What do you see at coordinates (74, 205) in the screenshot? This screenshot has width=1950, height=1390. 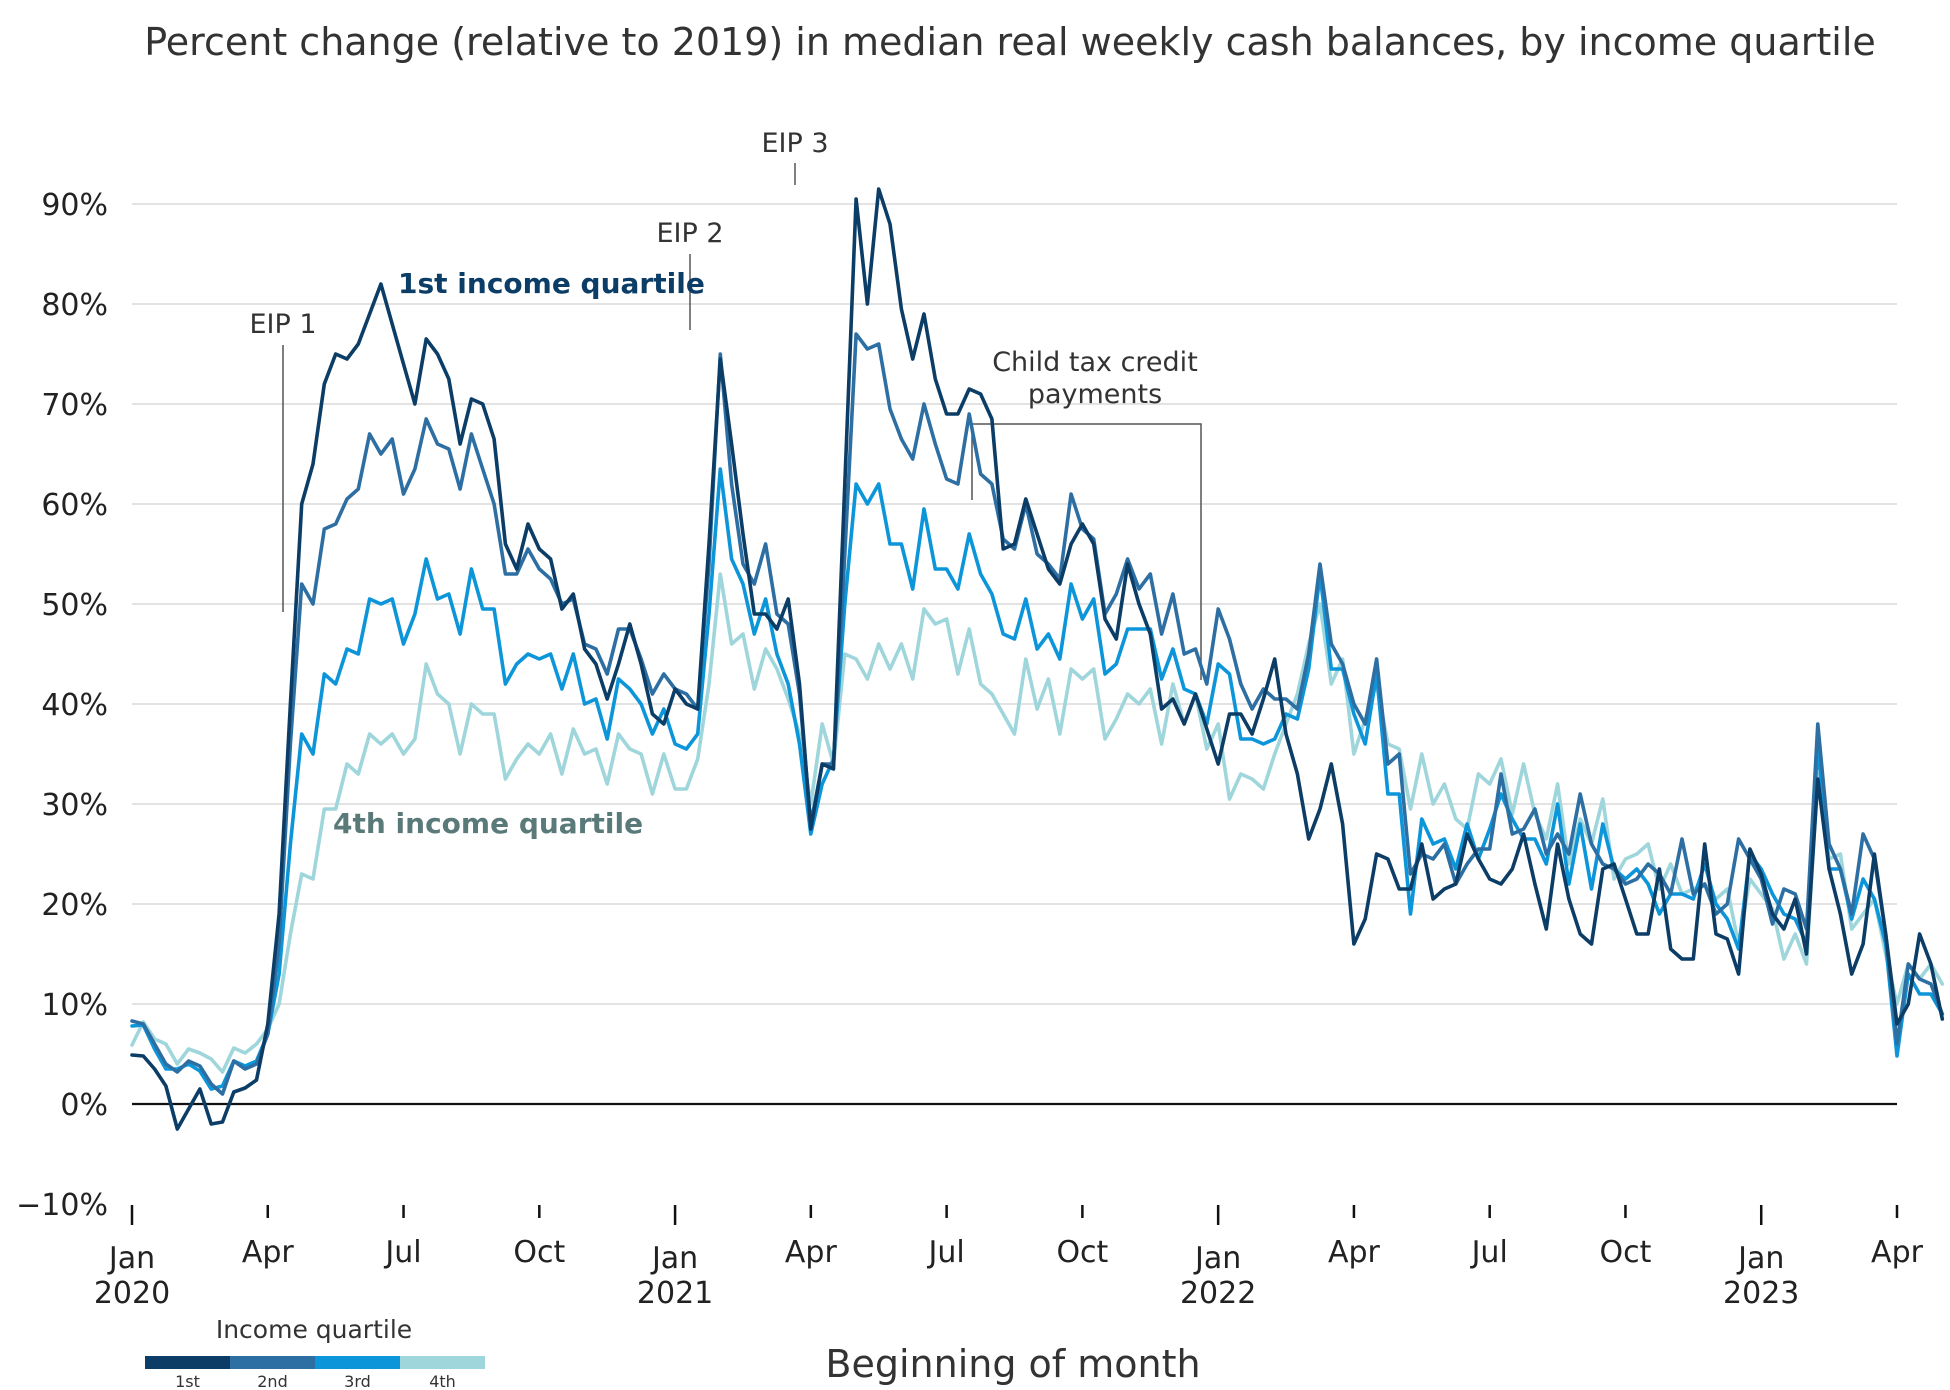 I see `y-tick-label: 90%` at bounding box center [74, 205].